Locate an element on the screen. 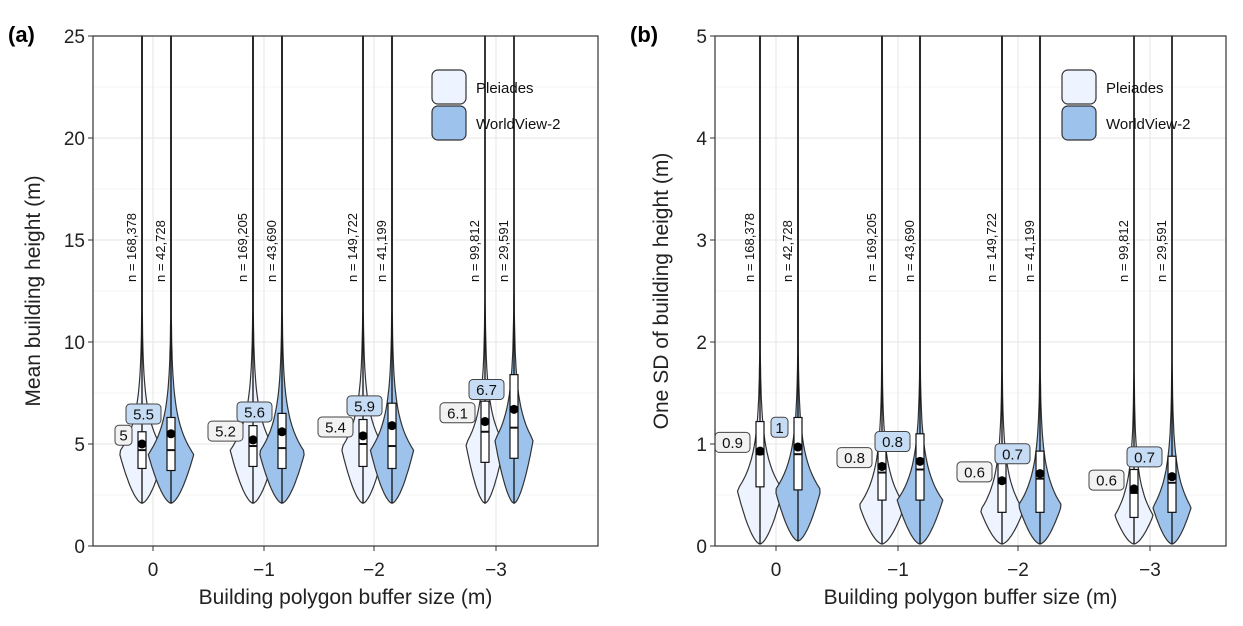 The height and width of the screenshot is (626, 1243). y-tick-label: 4 is located at coordinates (701, 139).